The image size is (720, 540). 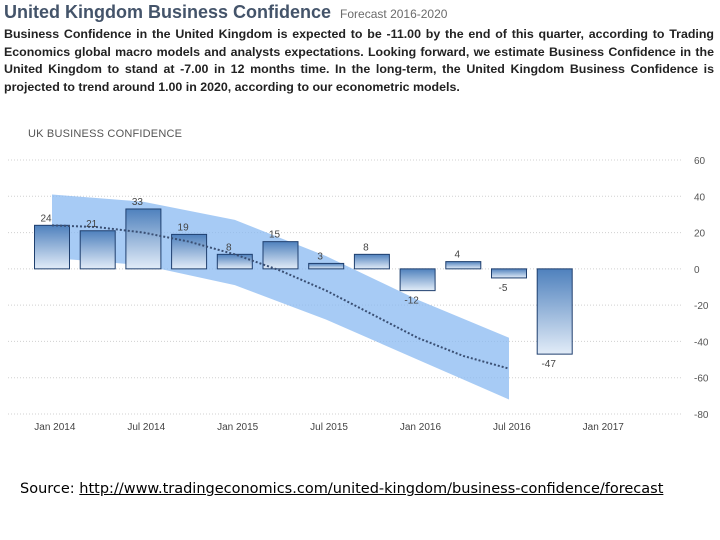 I want to click on x-tick-label: Jan 2015, so click(x=238, y=427).